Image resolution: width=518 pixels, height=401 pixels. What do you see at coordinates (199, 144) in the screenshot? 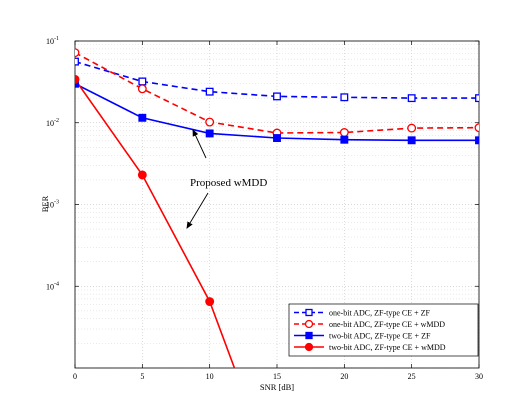
I see `annotation-arrow-up` at bounding box center [199, 144].